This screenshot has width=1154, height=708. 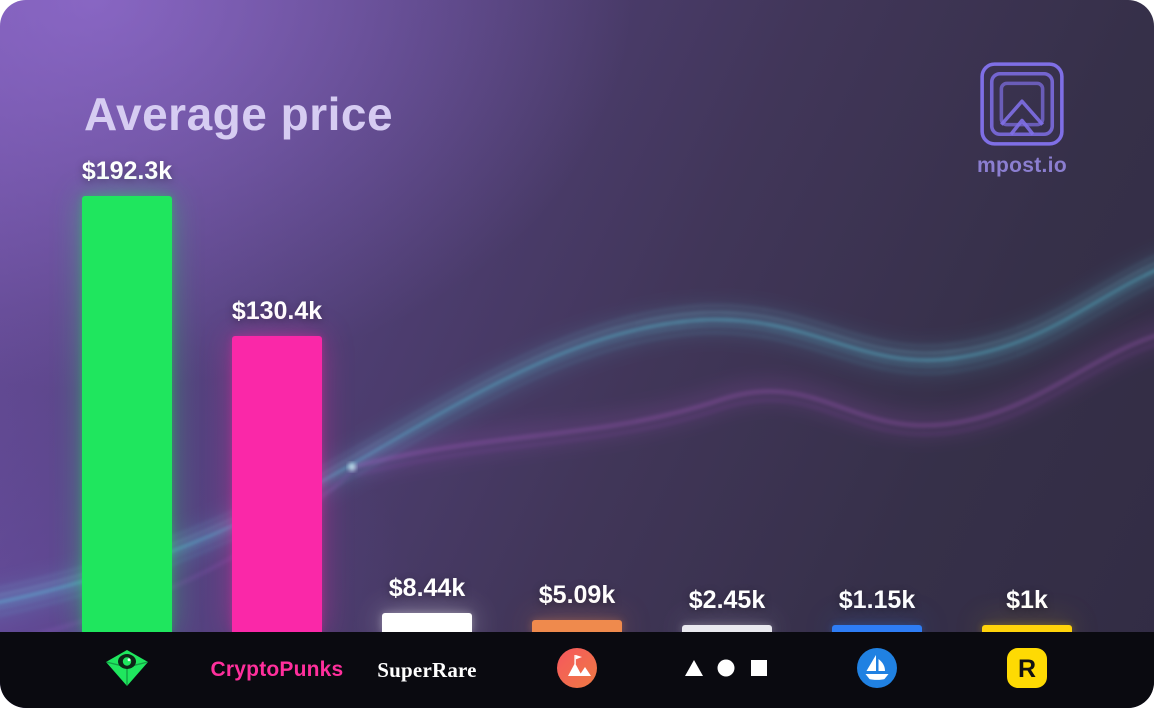 What do you see at coordinates (427, 588) in the screenshot?
I see `bar-value-label: $8.44k` at bounding box center [427, 588].